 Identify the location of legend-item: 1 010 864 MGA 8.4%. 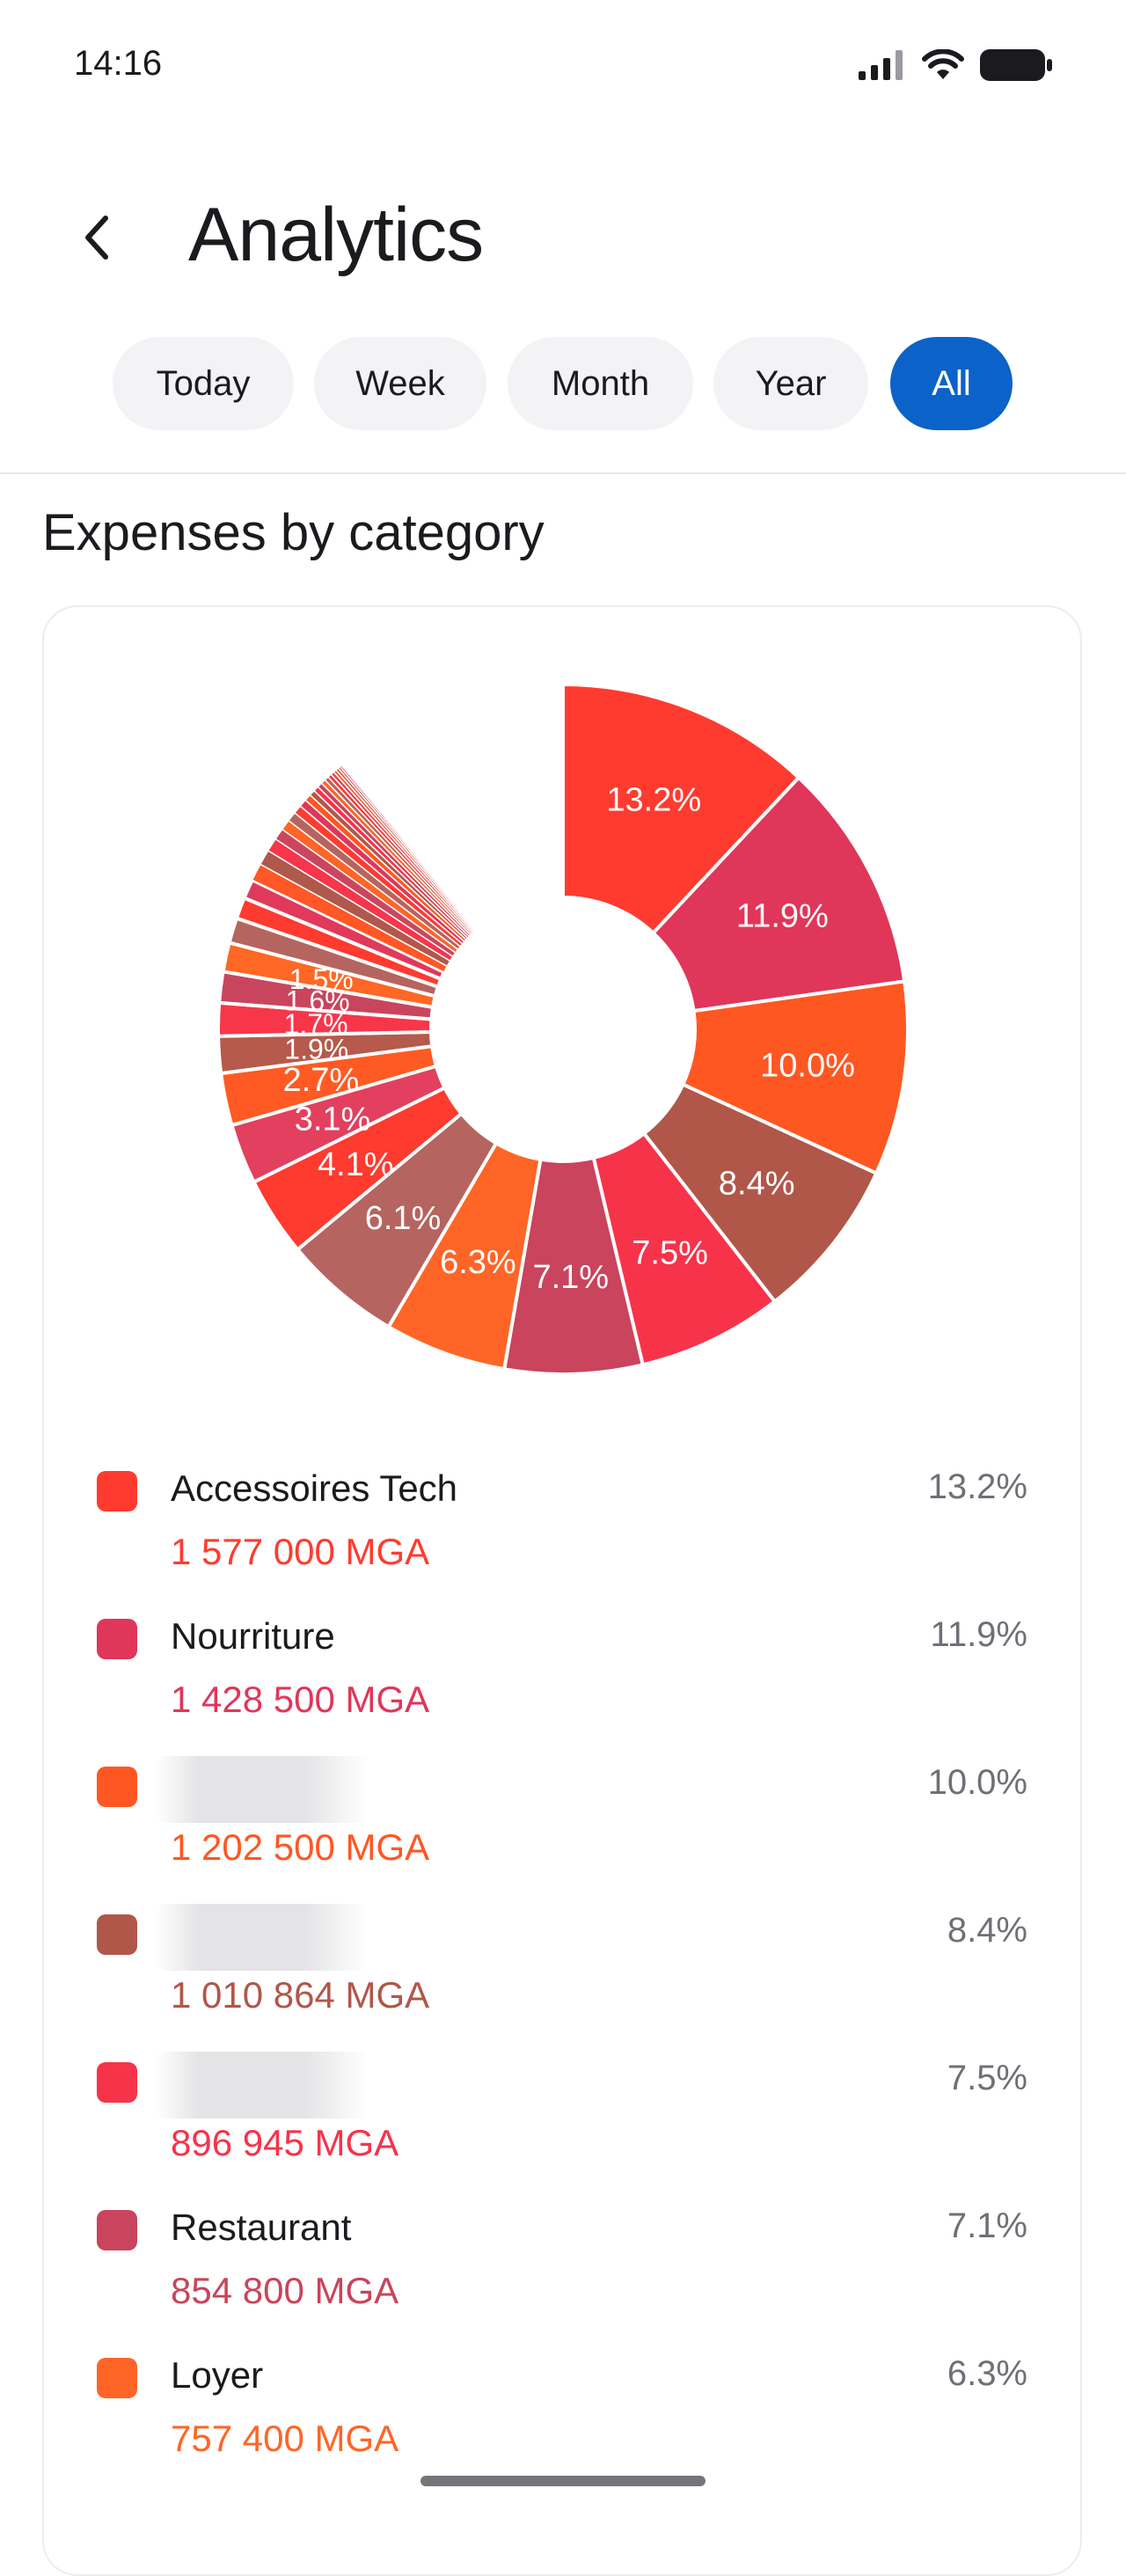
(563, 1970).